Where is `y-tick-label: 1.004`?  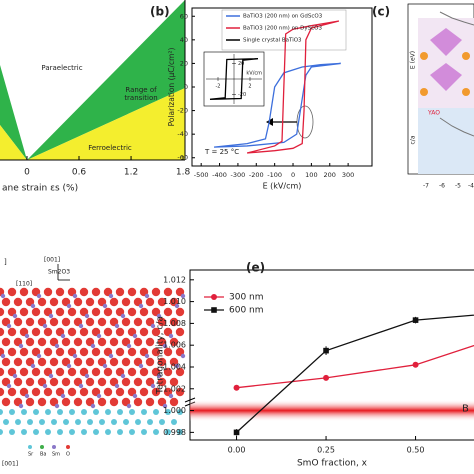
y-tick-label: 1.004 is located at coordinates (174, 366).